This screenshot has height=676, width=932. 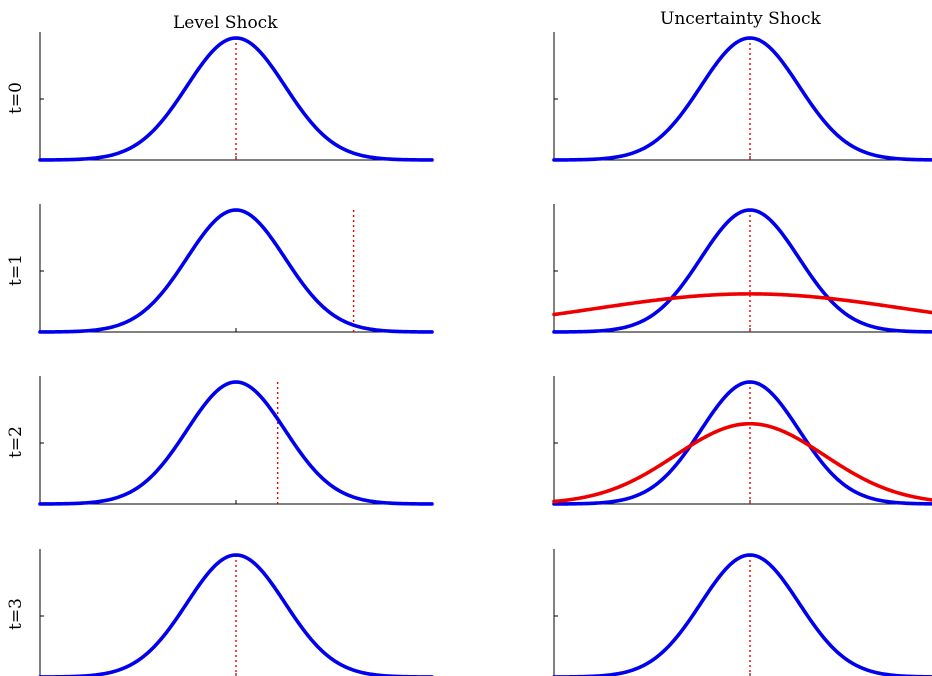 I want to click on panel-level-t2, so click(x=236, y=441).